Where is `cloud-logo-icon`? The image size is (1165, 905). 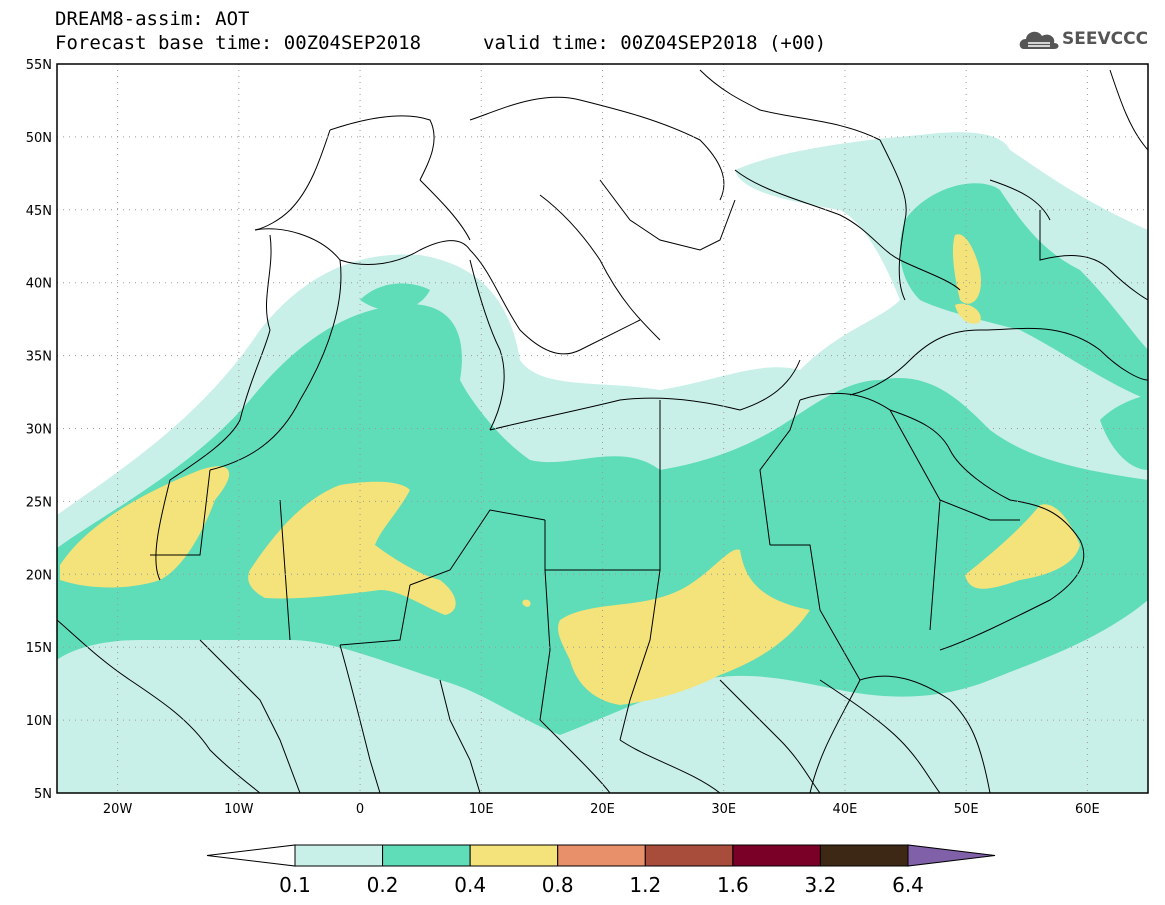
cloud-logo-icon is located at coordinates (1039, 40).